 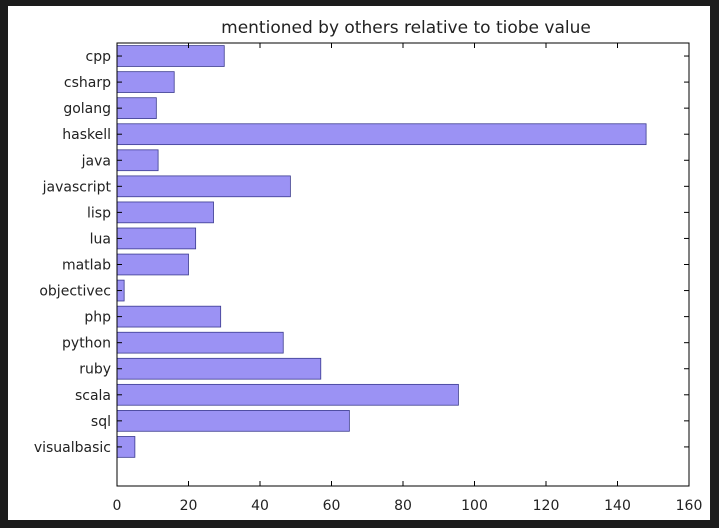 What do you see at coordinates (287, 394) in the screenshot?
I see `bar-scala` at bounding box center [287, 394].